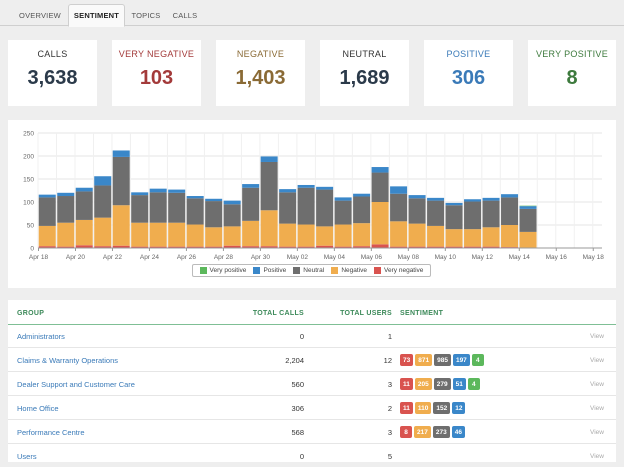 Image resolution: width=624 pixels, height=467 pixels. I want to click on y-tick-label: 200, so click(28, 157).